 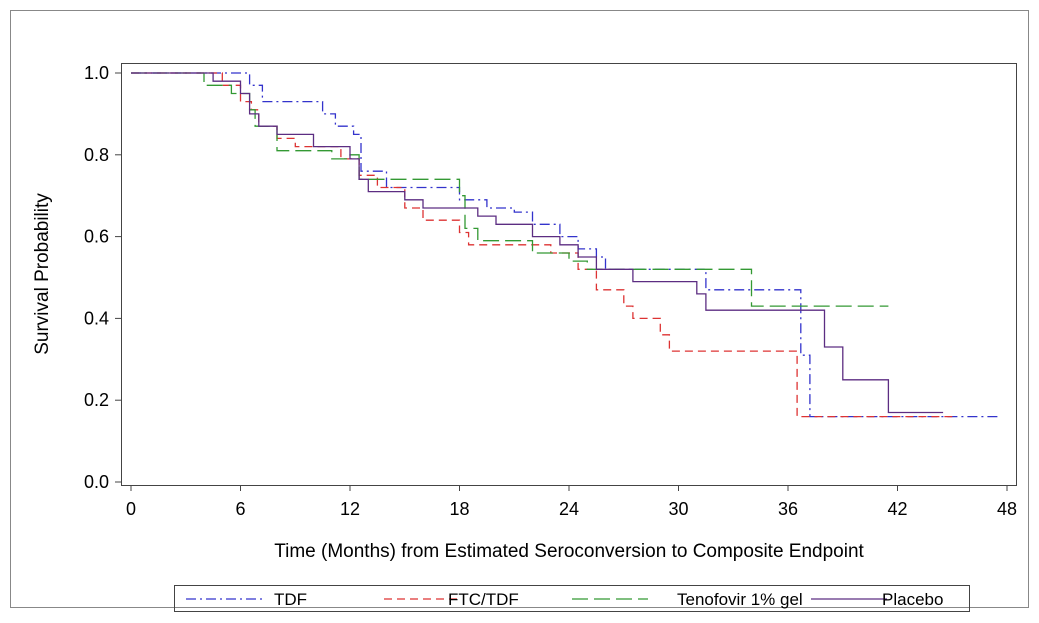 What do you see at coordinates (102, 277) in the screenshot?
I see `y-axis: 0.0 0.2 0.4 0.6 0.8 1.0` at bounding box center [102, 277].